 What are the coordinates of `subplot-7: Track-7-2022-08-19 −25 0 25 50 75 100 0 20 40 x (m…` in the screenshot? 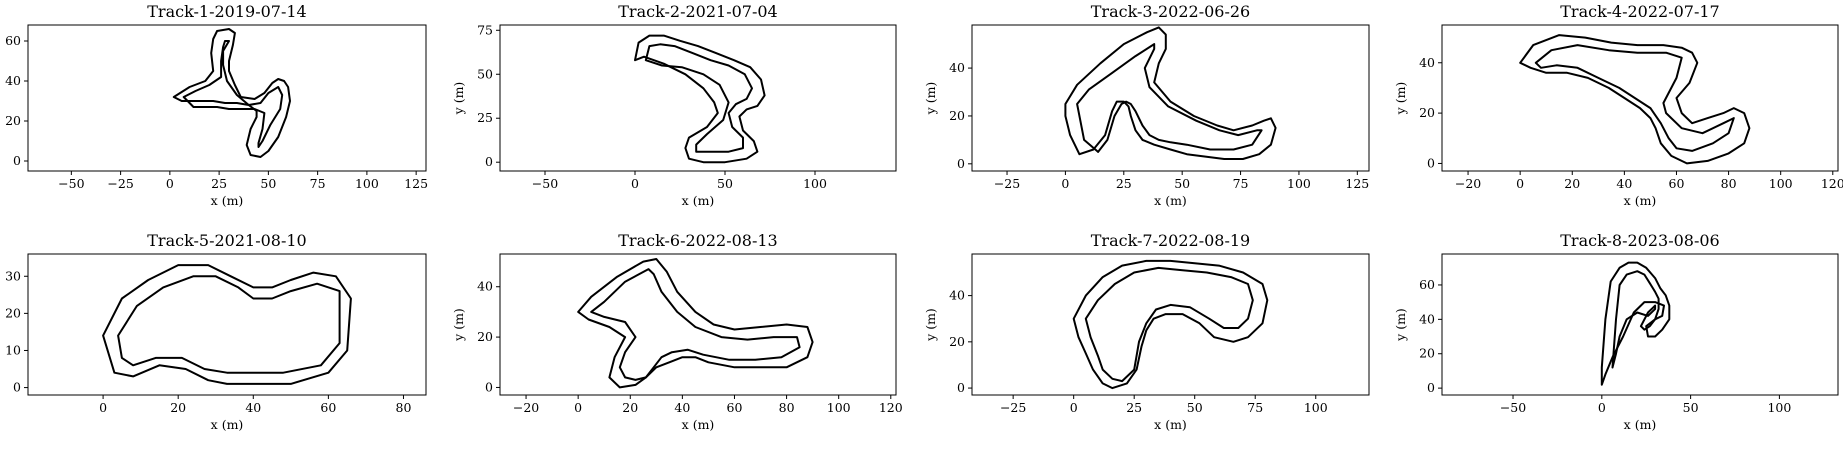 It's located at (1146, 331).